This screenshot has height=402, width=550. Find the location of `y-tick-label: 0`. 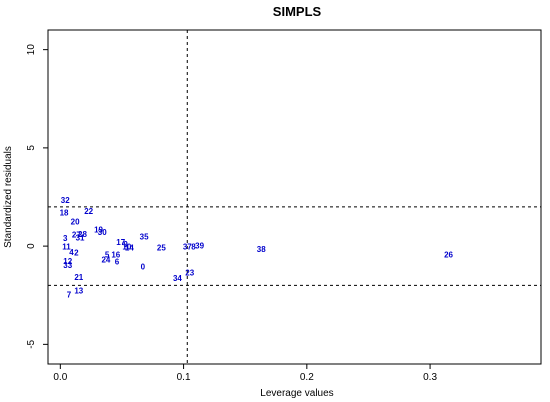

y-tick-label: 0 is located at coordinates (31, 246).